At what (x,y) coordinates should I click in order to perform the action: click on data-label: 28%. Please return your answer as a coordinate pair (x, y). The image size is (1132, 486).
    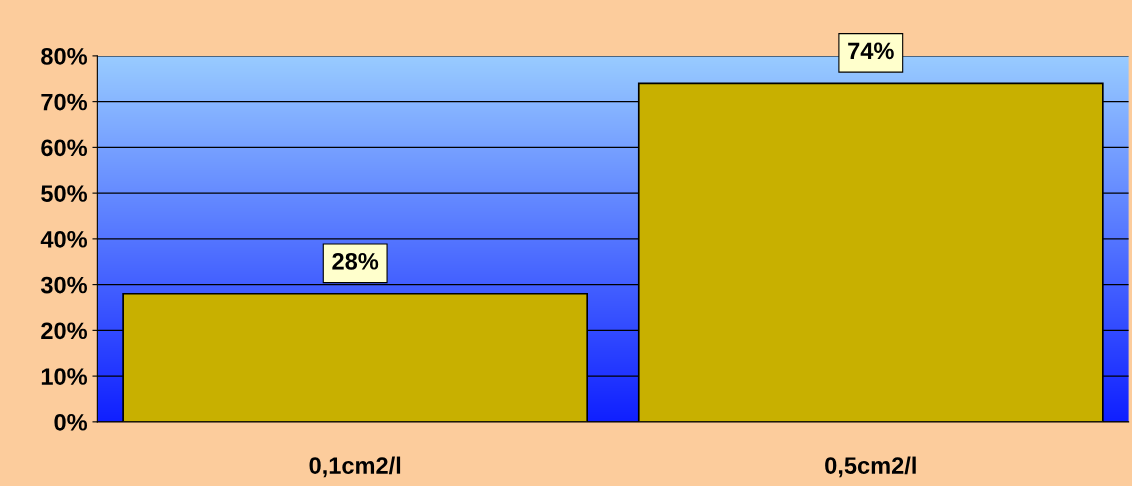
    Looking at the image, I should click on (355, 261).